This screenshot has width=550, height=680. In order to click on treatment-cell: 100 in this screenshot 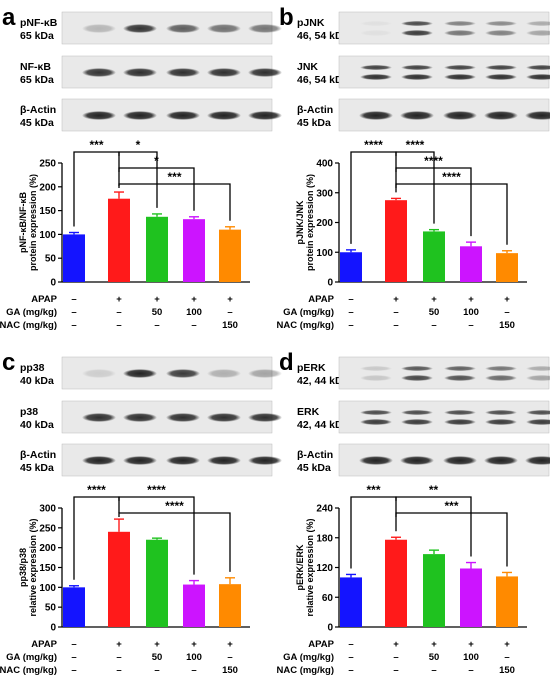, I will do `click(194, 312)`.